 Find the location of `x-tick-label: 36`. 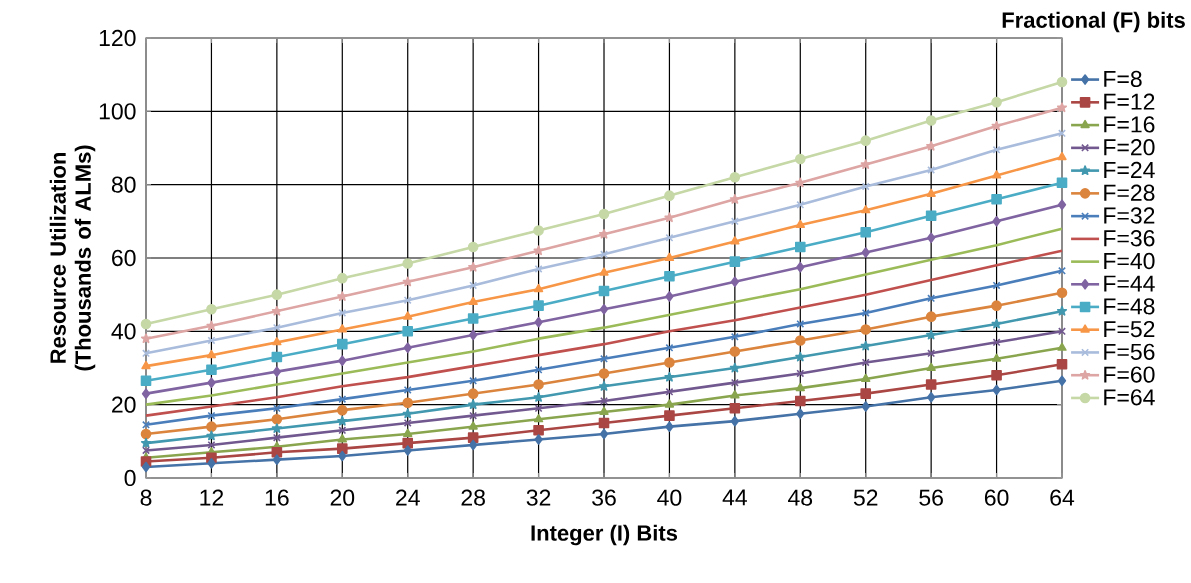

x-tick-label: 36 is located at coordinates (604, 497).